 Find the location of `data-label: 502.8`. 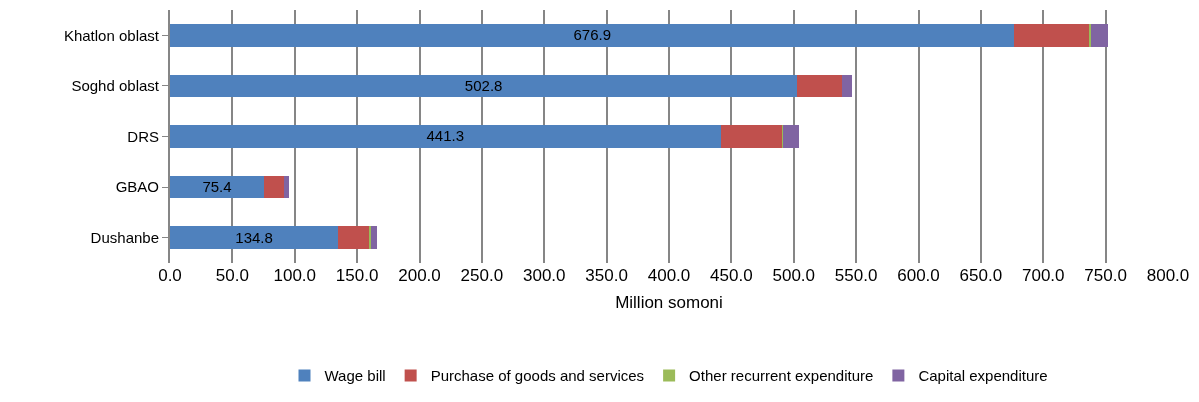

data-label: 502.8 is located at coordinates (483, 85).